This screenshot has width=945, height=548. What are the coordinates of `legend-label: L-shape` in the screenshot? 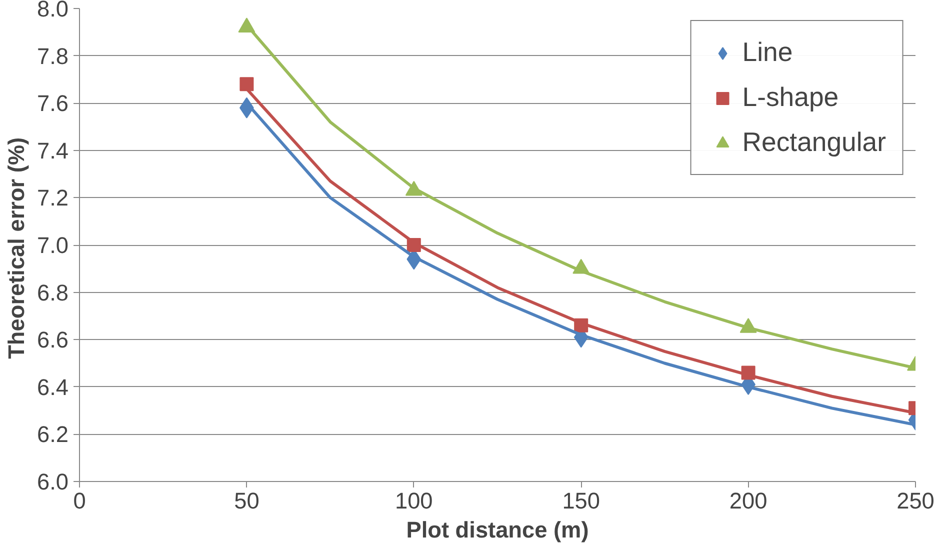 It's located at (790, 97).